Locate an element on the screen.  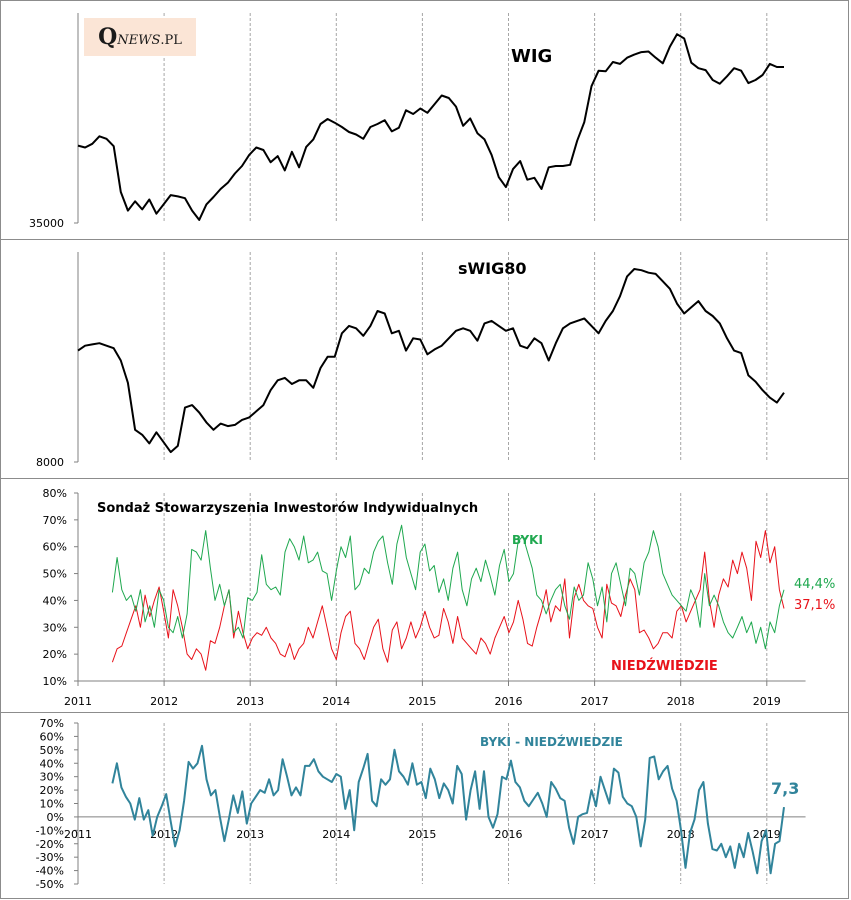
y-tick-label: 35000 is located at coordinates (46, 223).